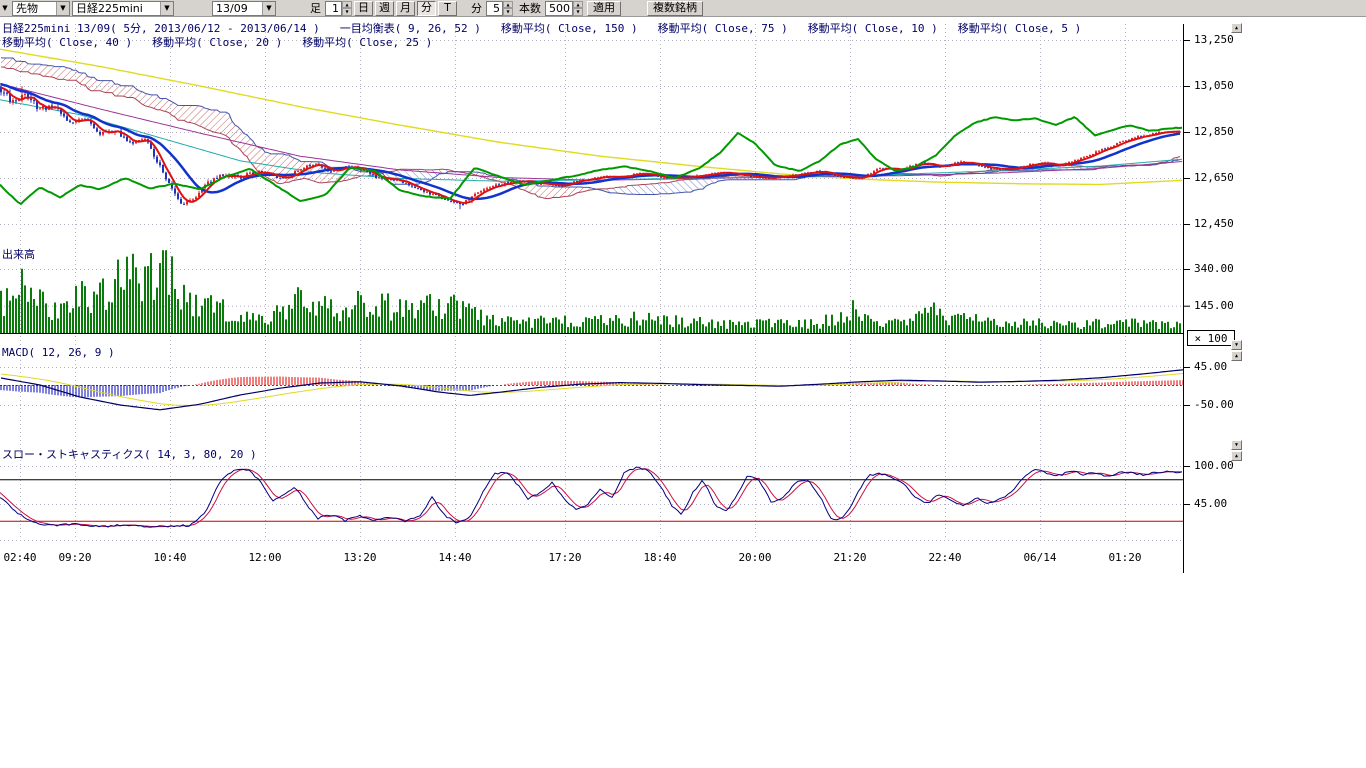 The height and width of the screenshot is (768, 1366). What do you see at coordinates (1214, 39) in the screenshot?
I see `axis-tick-label: 13,250` at bounding box center [1214, 39].